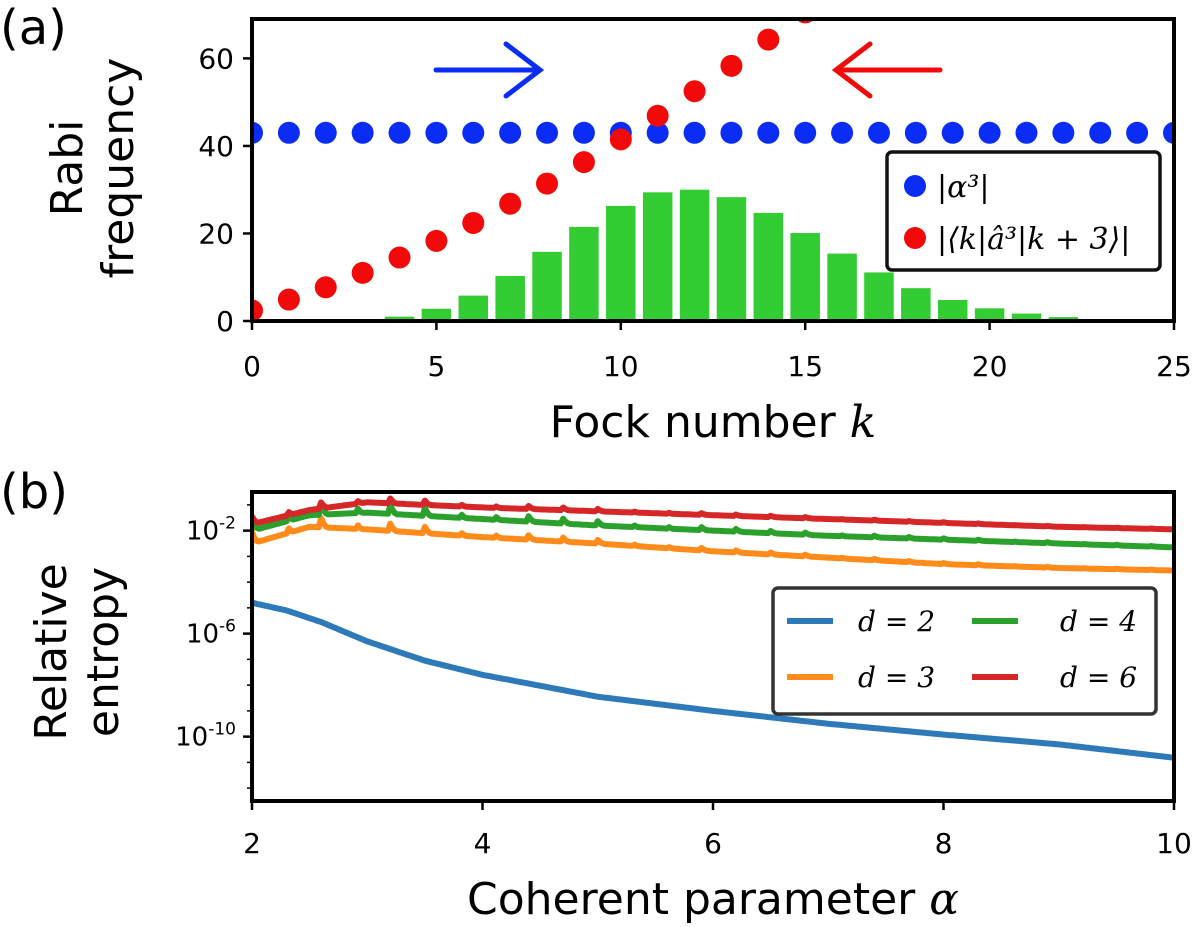  I want to click on alpha3-point-k1, so click(288, 132).